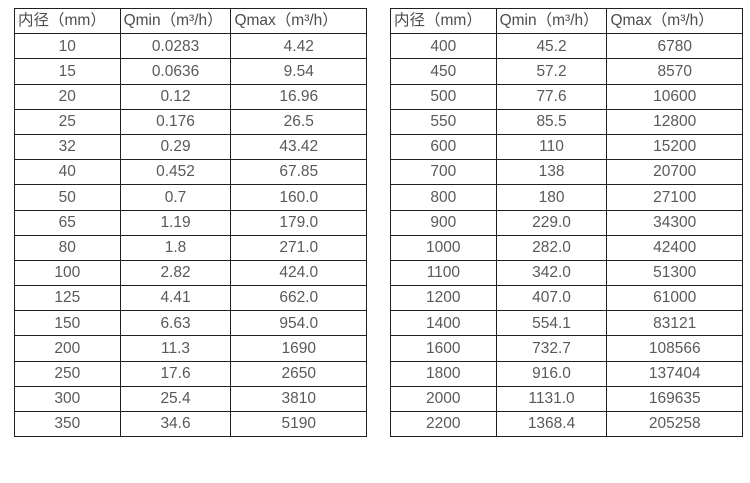 Image resolution: width=750 pixels, height=483 pixels. Describe the element at coordinates (443, 197) in the screenshot. I see `table-cell: 800` at that location.